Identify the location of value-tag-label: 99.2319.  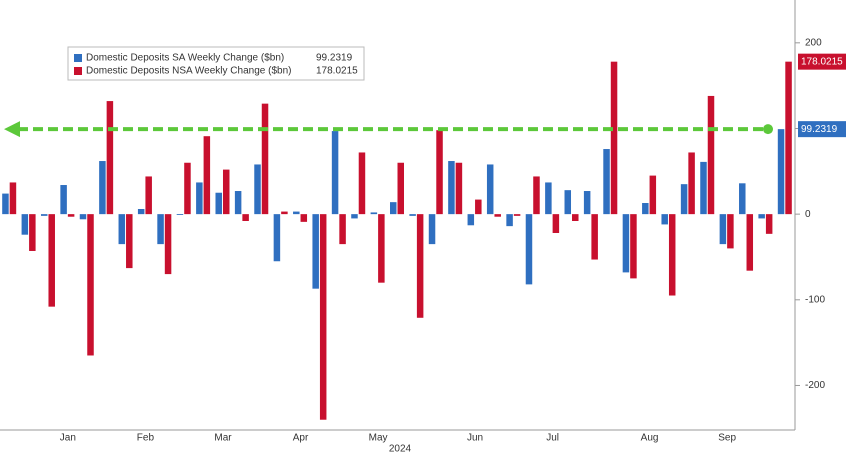
(819, 129).